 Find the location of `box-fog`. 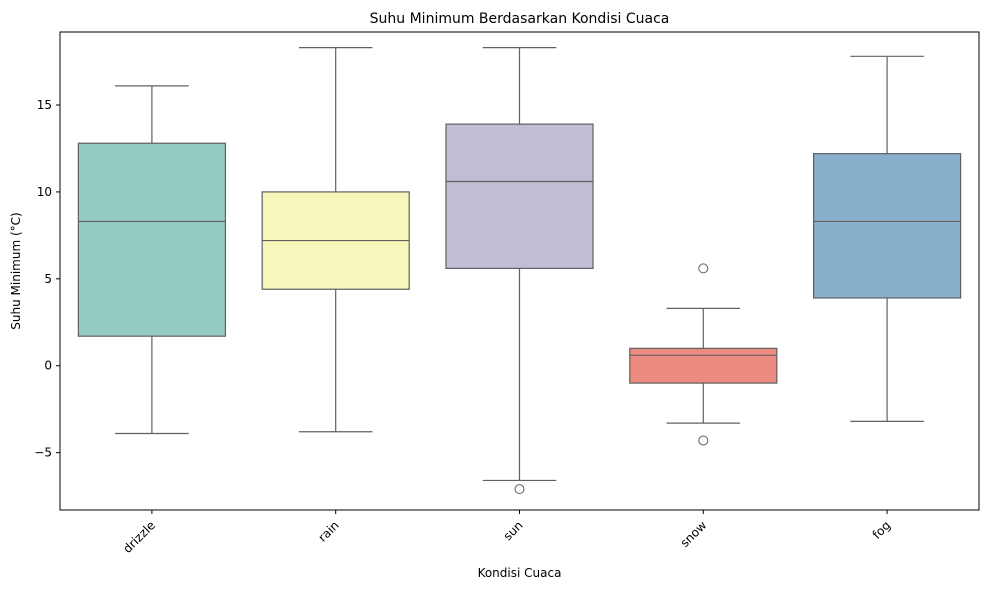

box-fog is located at coordinates (887, 238).